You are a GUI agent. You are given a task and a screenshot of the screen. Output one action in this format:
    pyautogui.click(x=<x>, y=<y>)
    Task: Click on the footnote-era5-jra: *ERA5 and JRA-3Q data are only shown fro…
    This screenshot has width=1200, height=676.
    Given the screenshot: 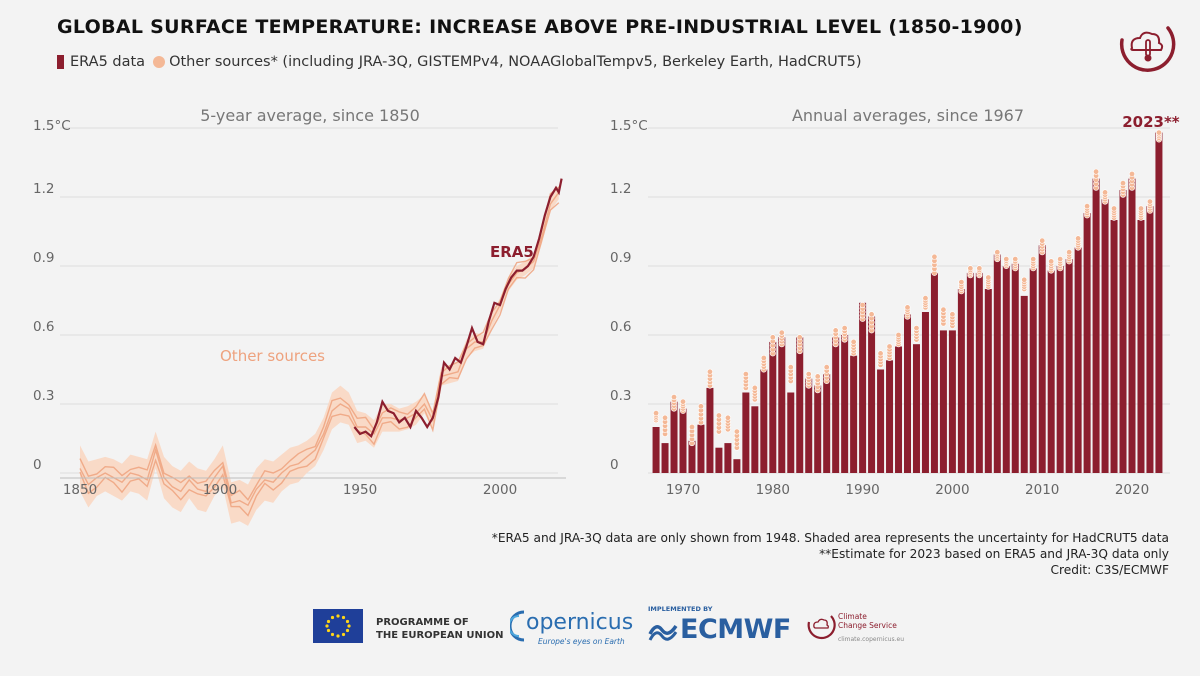 What is the action you would take?
    pyautogui.click(x=830, y=538)
    